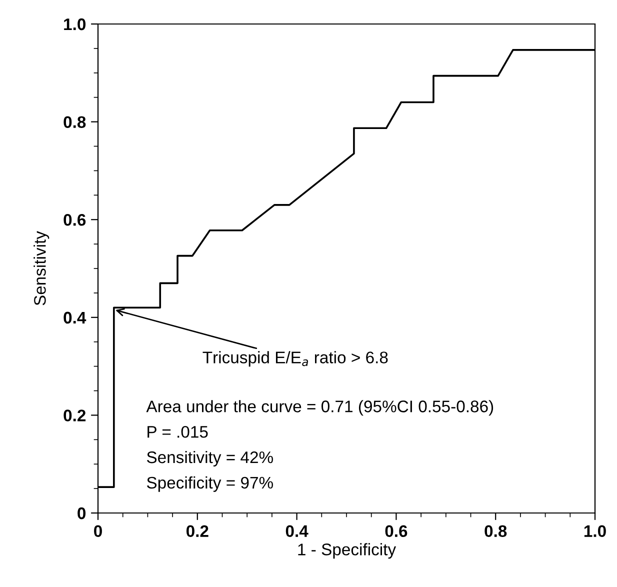  I want to click on x-tick-label: 1.0, so click(595, 531).